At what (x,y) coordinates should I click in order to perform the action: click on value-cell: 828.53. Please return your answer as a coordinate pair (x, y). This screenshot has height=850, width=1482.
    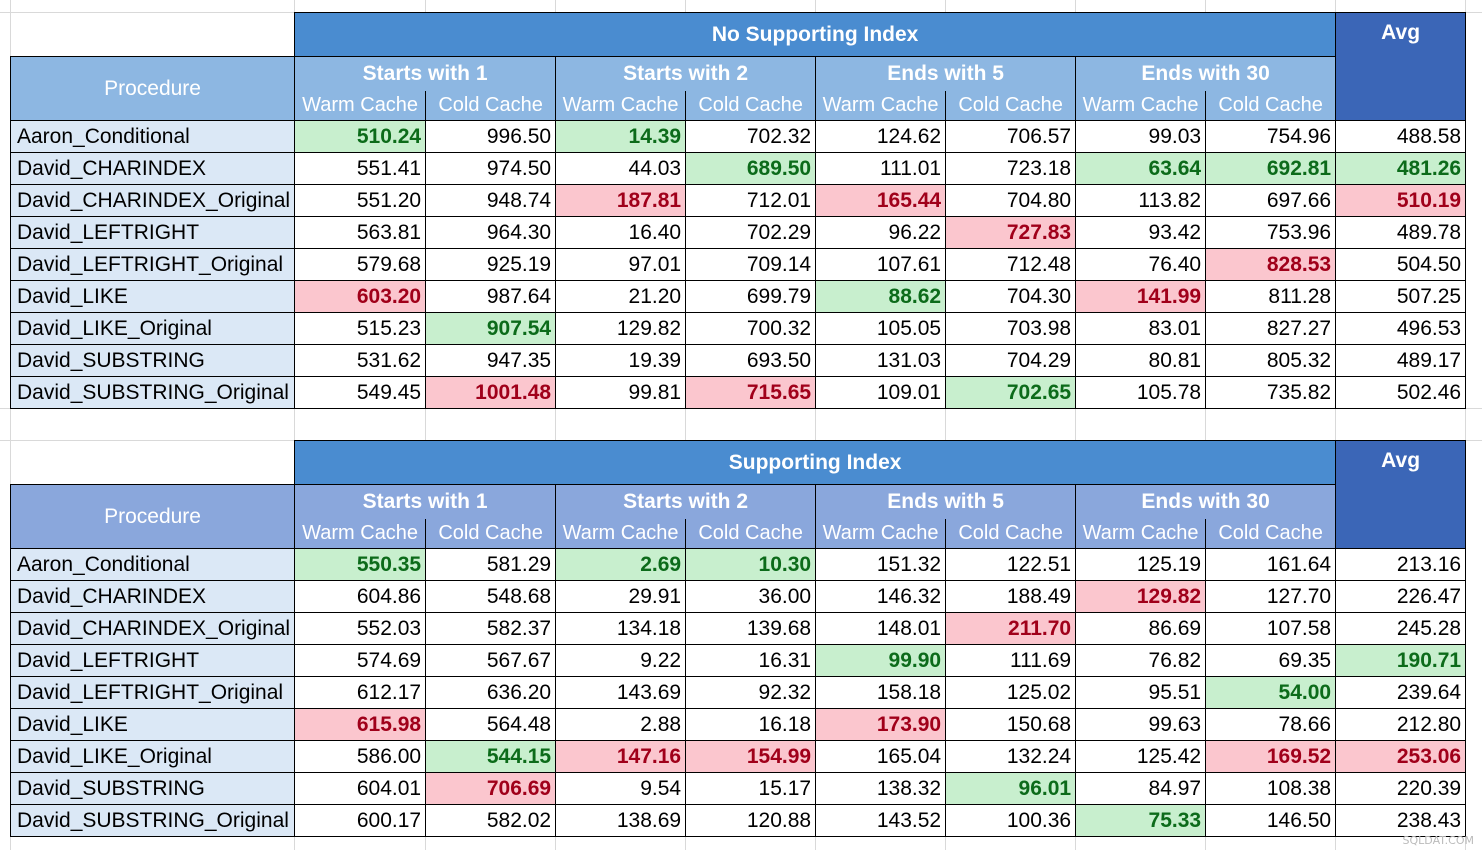
    Looking at the image, I should click on (1271, 264).